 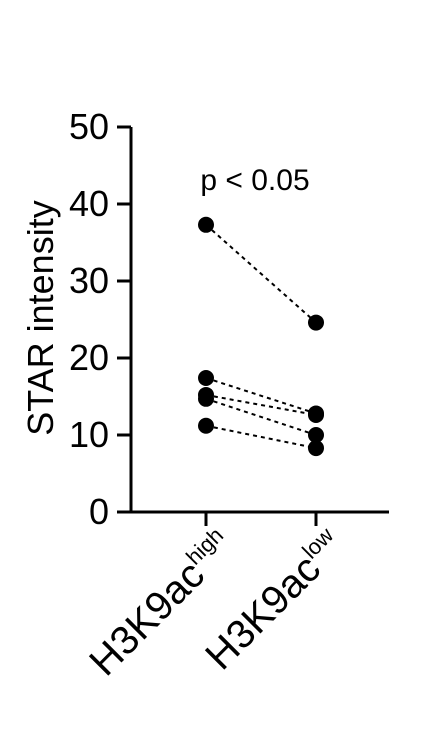 What do you see at coordinates (100, 319) in the screenshot?
I see `y-axis-ticks: 0 10 20 30 40 50` at bounding box center [100, 319].